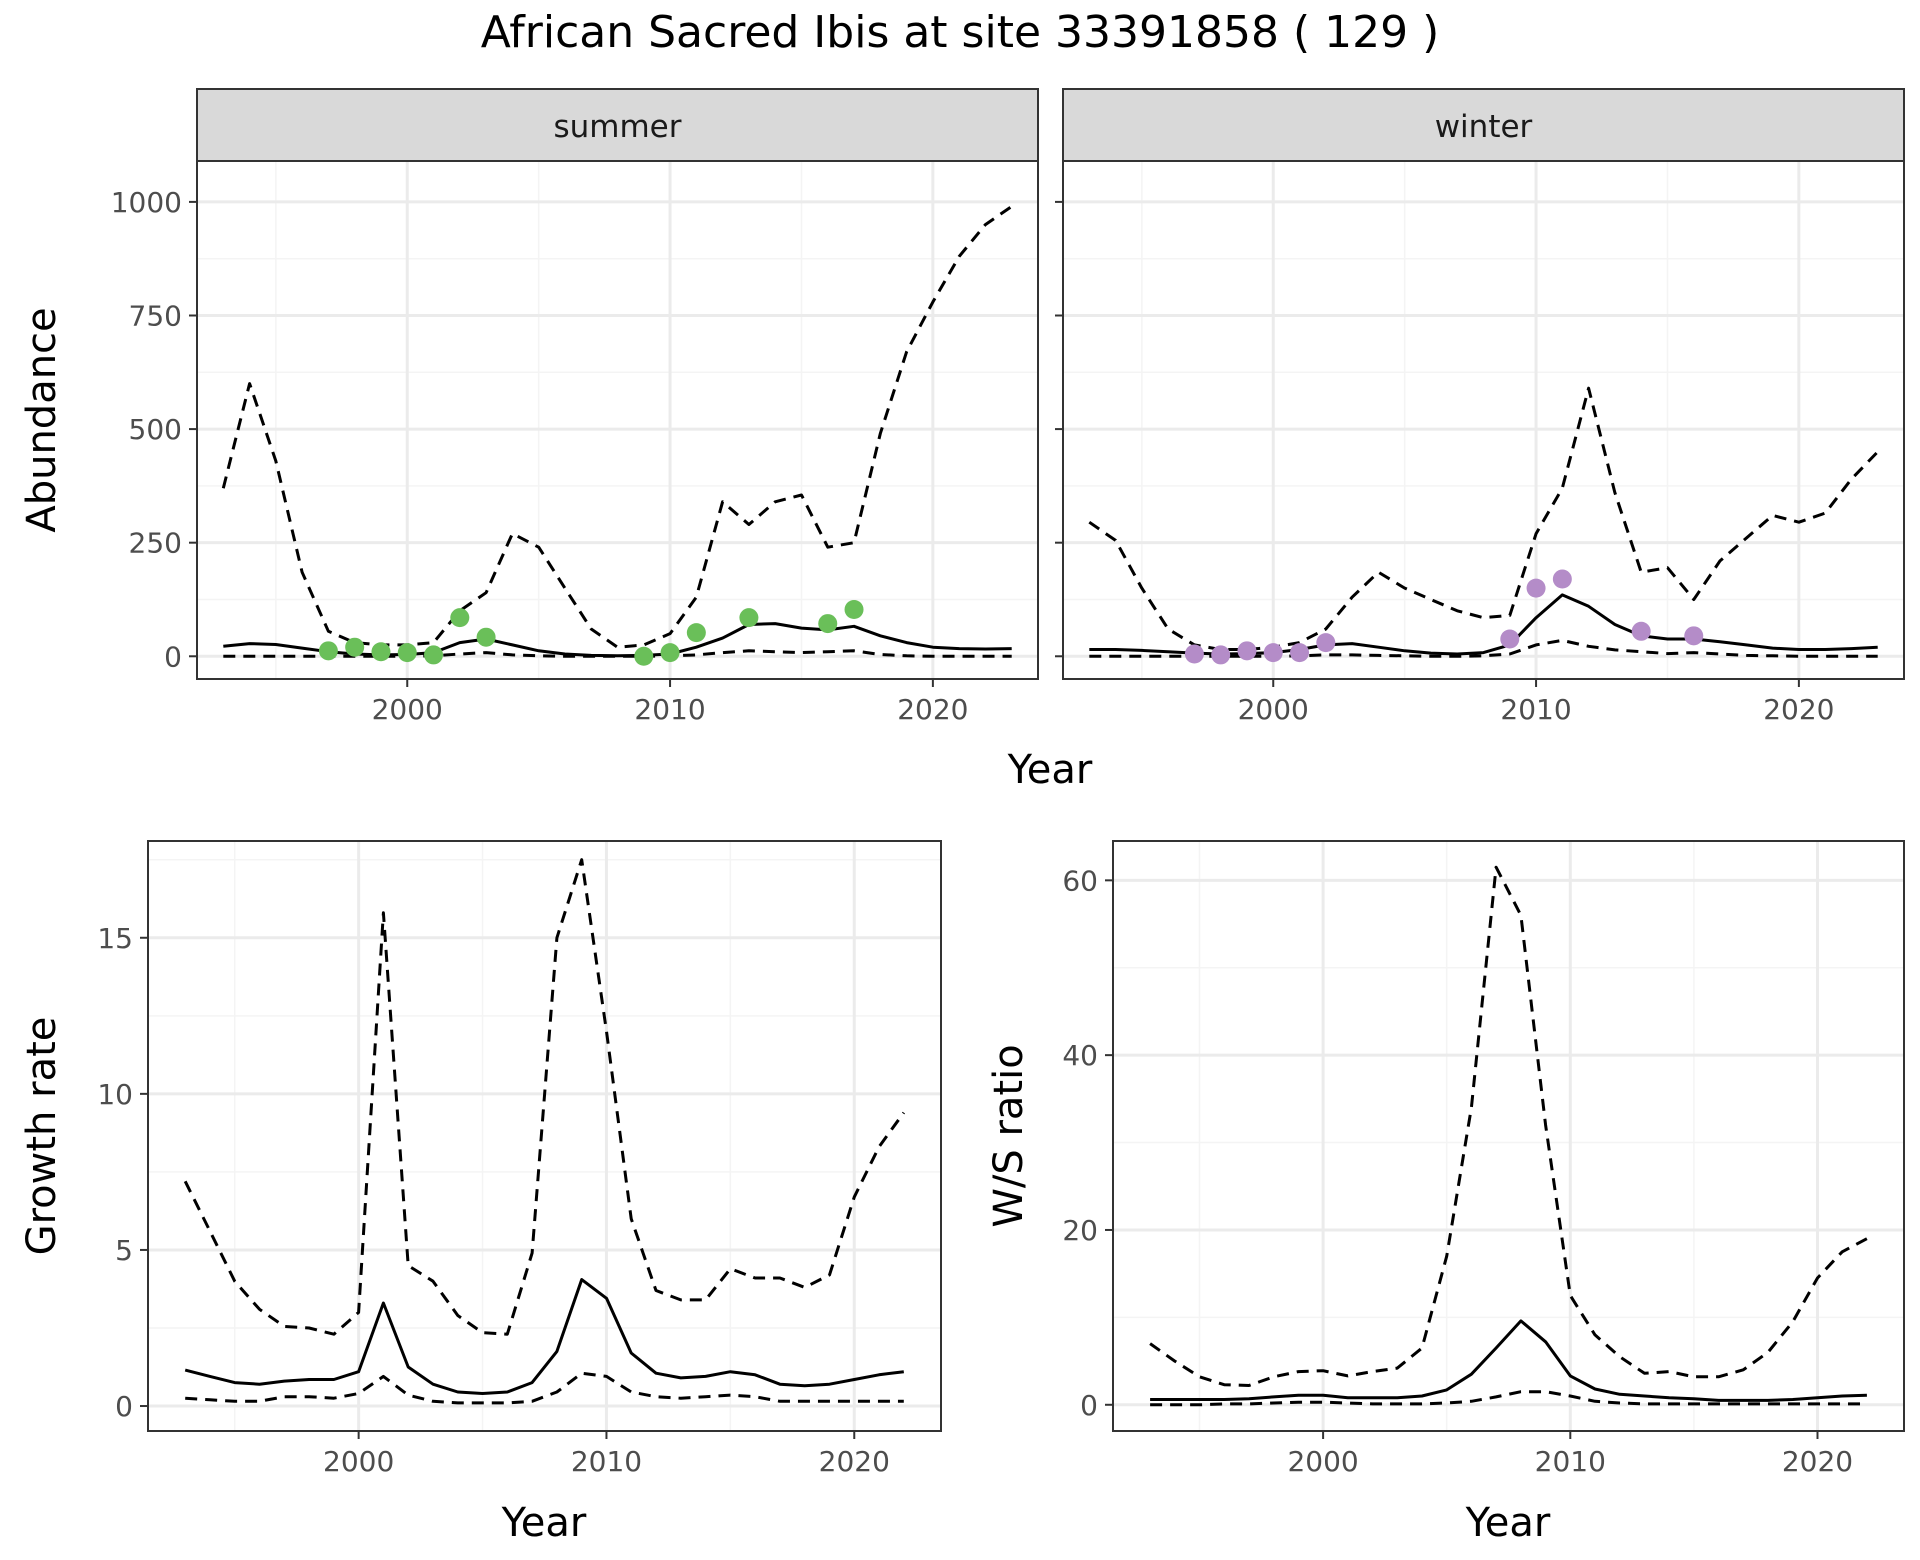 Image resolution: width=1920 pixels, height=1560 pixels. Describe the element at coordinates (1508, 1523) in the screenshot. I see `ratio-x-axis-title: Year` at that location.